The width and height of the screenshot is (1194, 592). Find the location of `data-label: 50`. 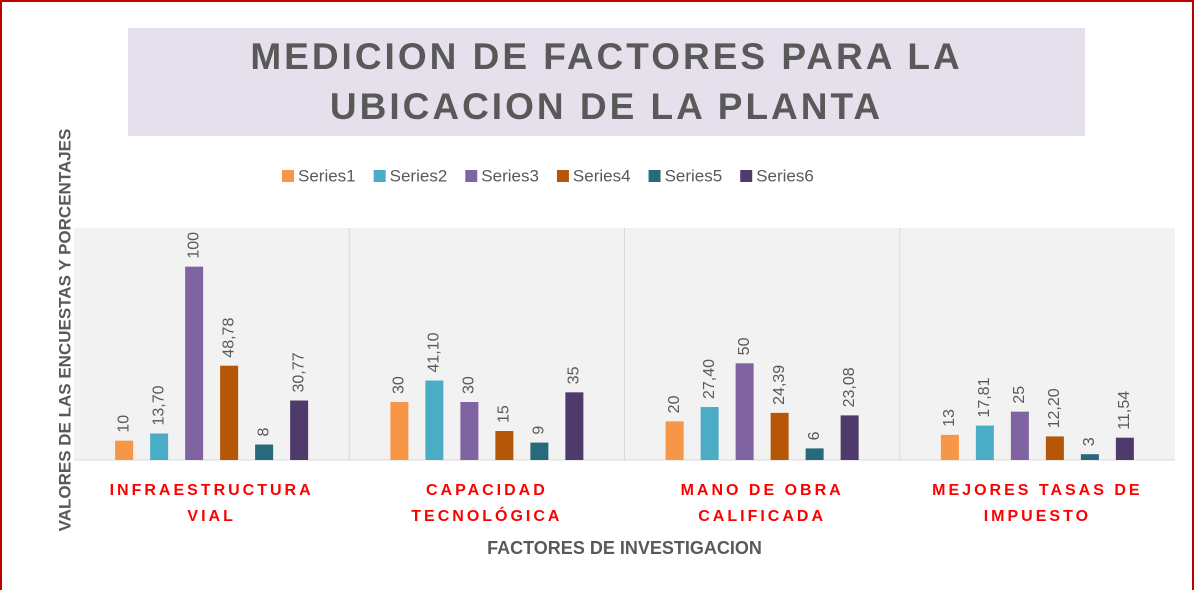

data-label: 50 is located at coordinates (744, 346).